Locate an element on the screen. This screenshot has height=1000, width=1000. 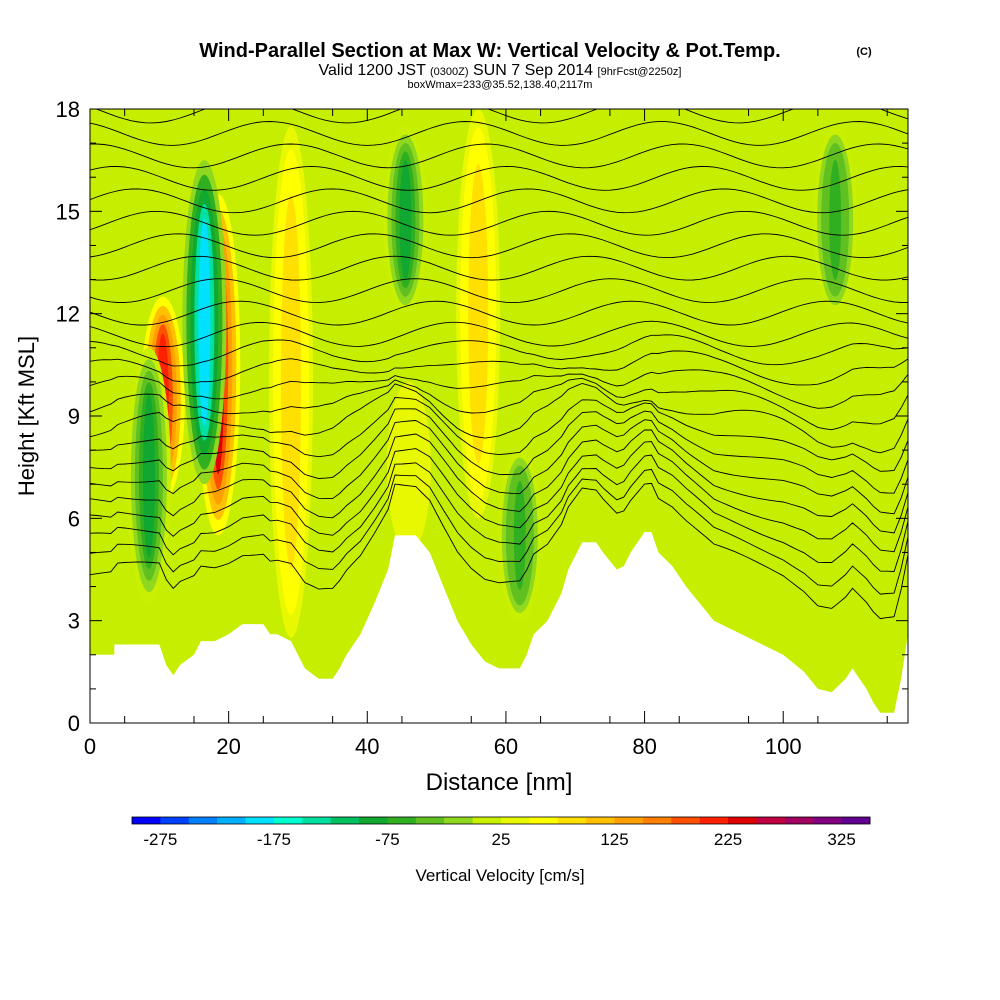
colorbar-tick-label: 25 is located at coordinates (501, 839).